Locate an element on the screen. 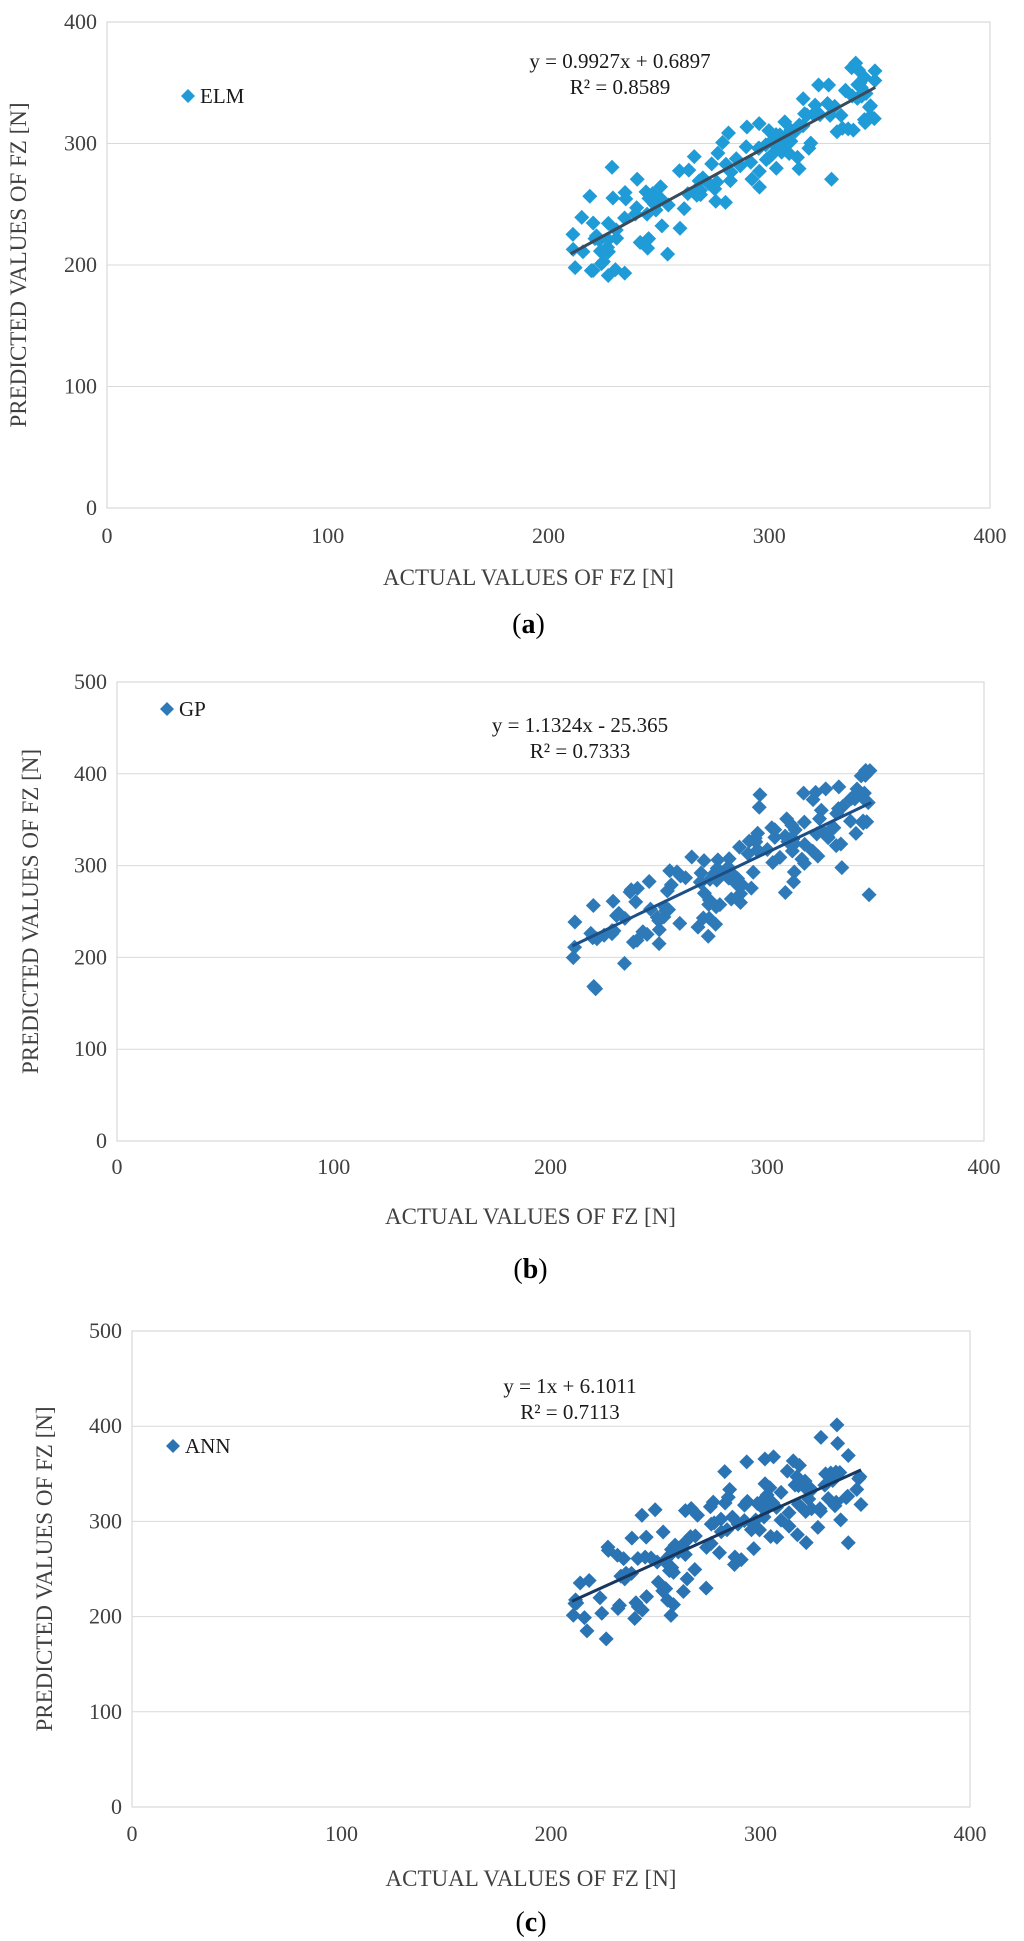  legend-marker is located at coordinates (173, 1446).